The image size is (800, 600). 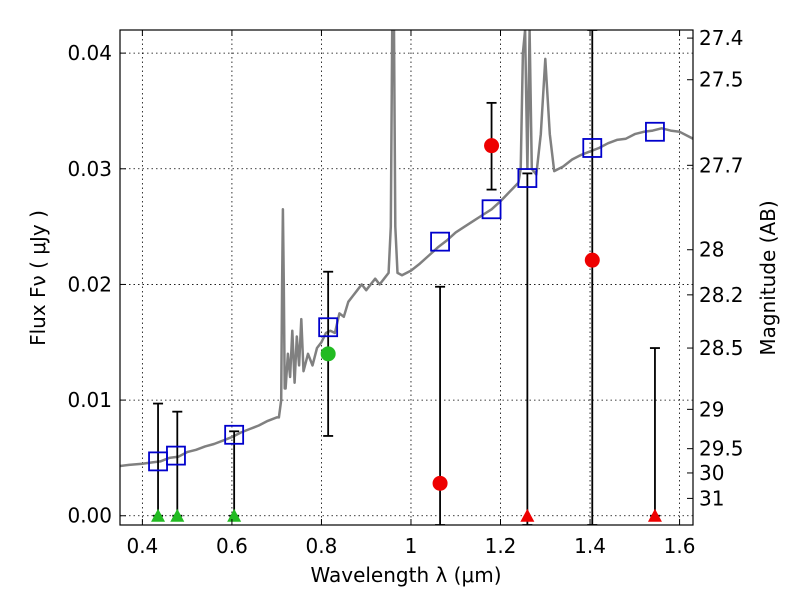 I want to click on mag-tick-label: 29, so click(x=711, y=409).